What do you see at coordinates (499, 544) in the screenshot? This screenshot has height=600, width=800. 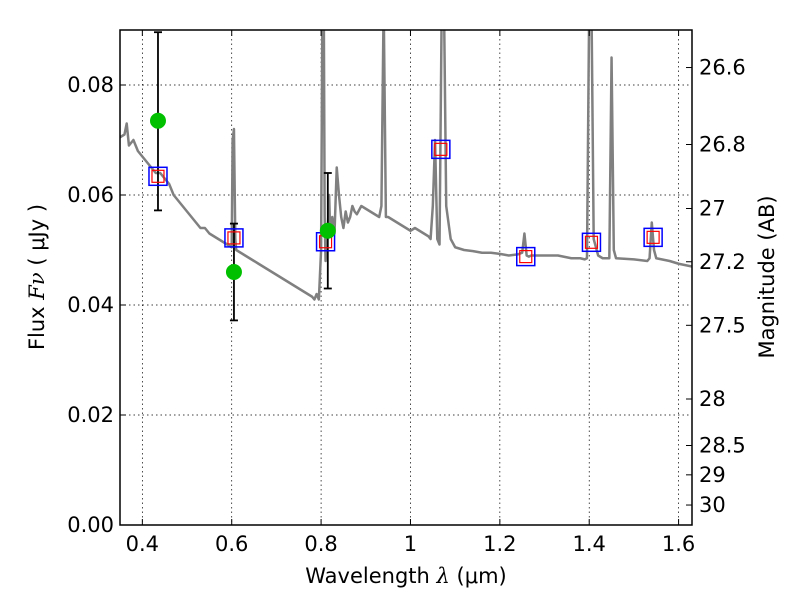 I see `x-tick-label: 1.2` at bounding box center [499, 544].